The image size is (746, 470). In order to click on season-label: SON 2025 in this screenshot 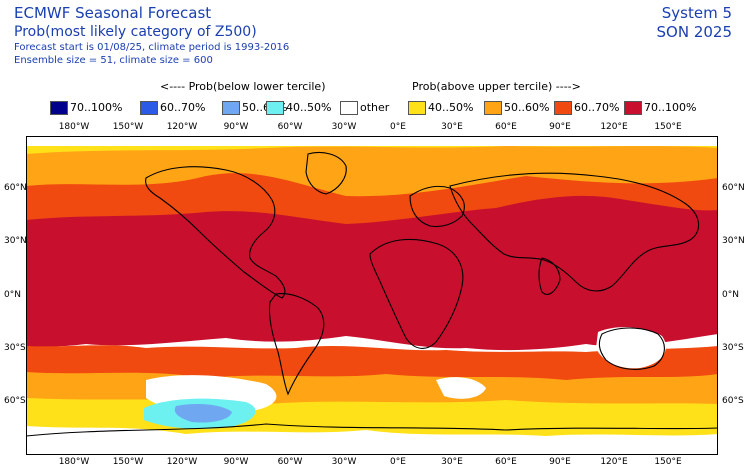, I will do `click(694, 32)`.